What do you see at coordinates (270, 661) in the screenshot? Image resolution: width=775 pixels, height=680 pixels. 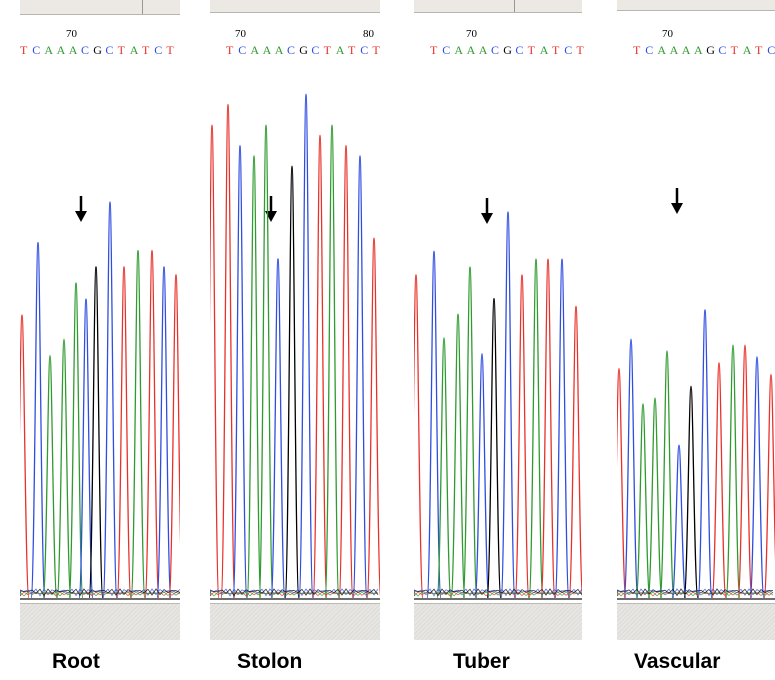 I see `caption-stolon: Stolon` at bounding box center [270, 661].